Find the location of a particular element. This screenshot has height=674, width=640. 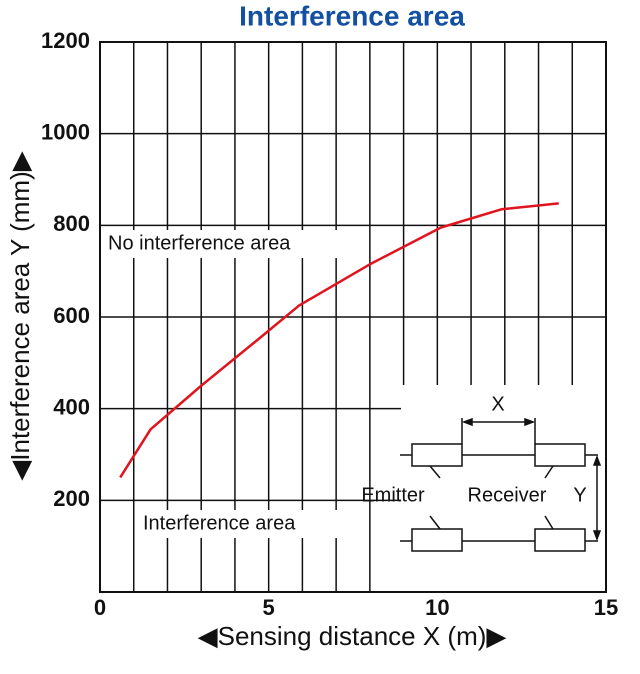

annotation: No interference area is located at coordinates (199, 243).